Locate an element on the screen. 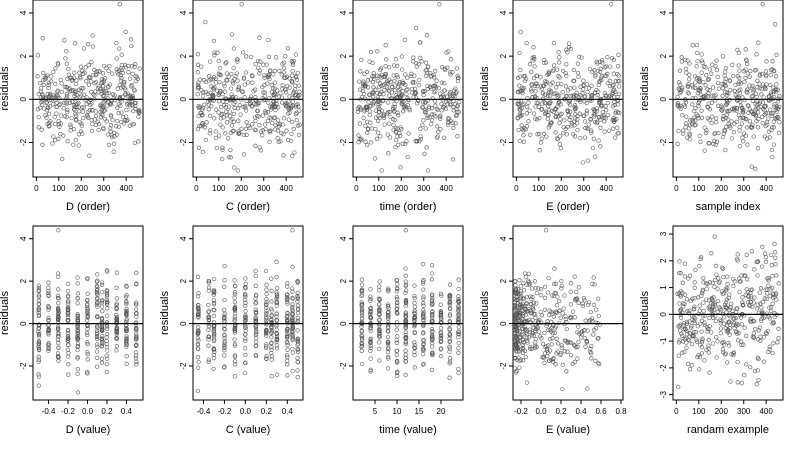  x-tick-label: 0.2 is located at coordinates (267, 411).